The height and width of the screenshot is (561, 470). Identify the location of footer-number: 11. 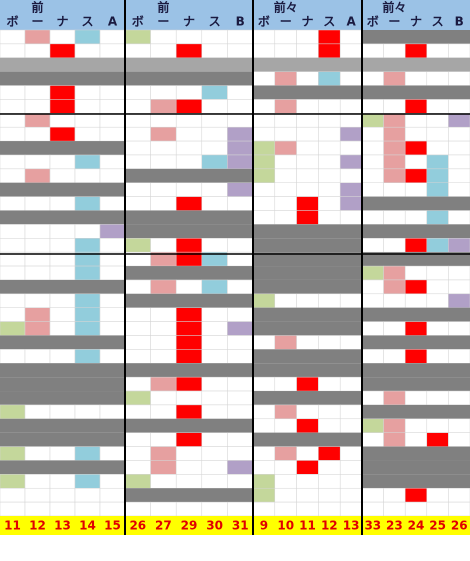
(12, 526).